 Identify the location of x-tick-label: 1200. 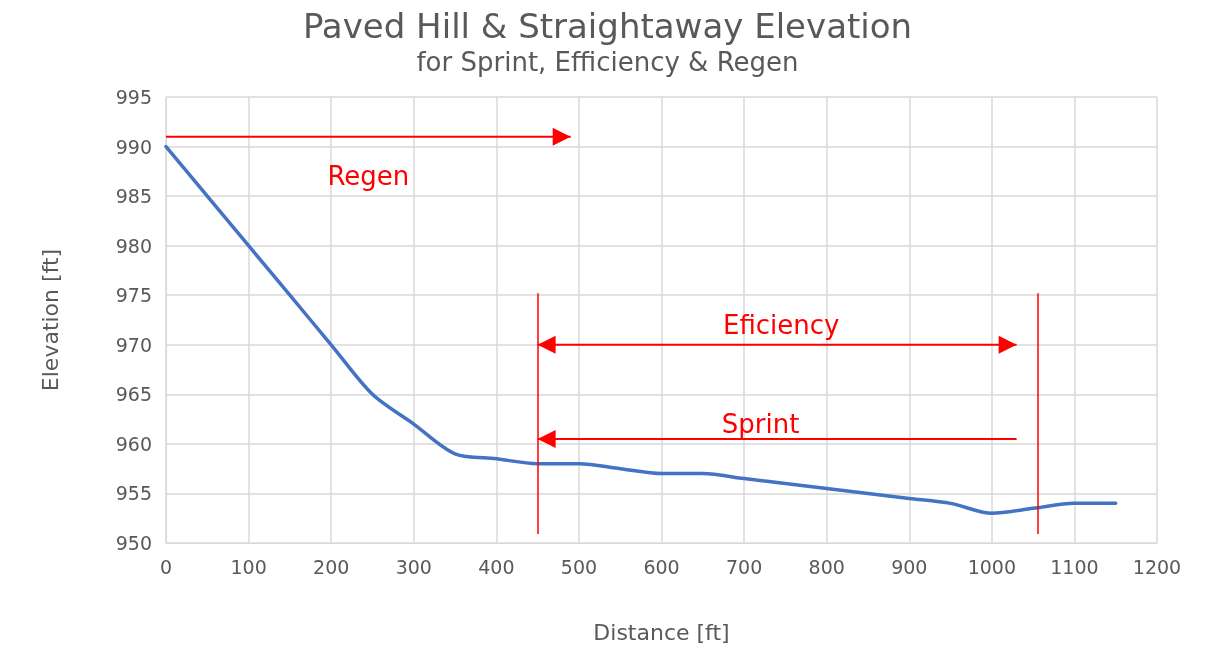
(1157, 566).